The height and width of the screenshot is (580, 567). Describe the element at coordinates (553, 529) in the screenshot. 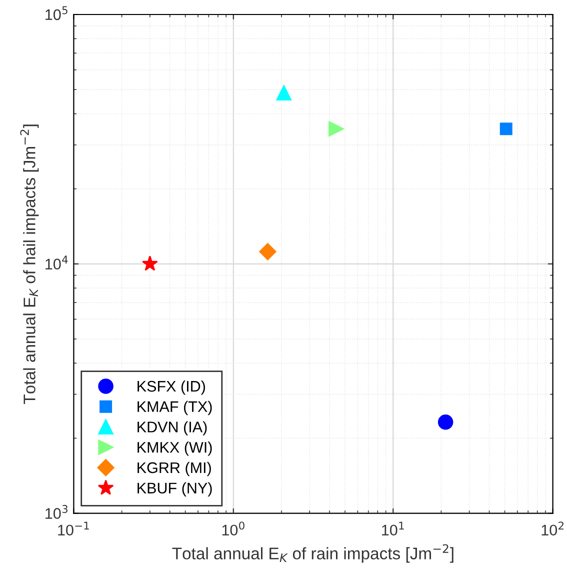

I see `x-tick-label: 10$^{2}$` at that location.